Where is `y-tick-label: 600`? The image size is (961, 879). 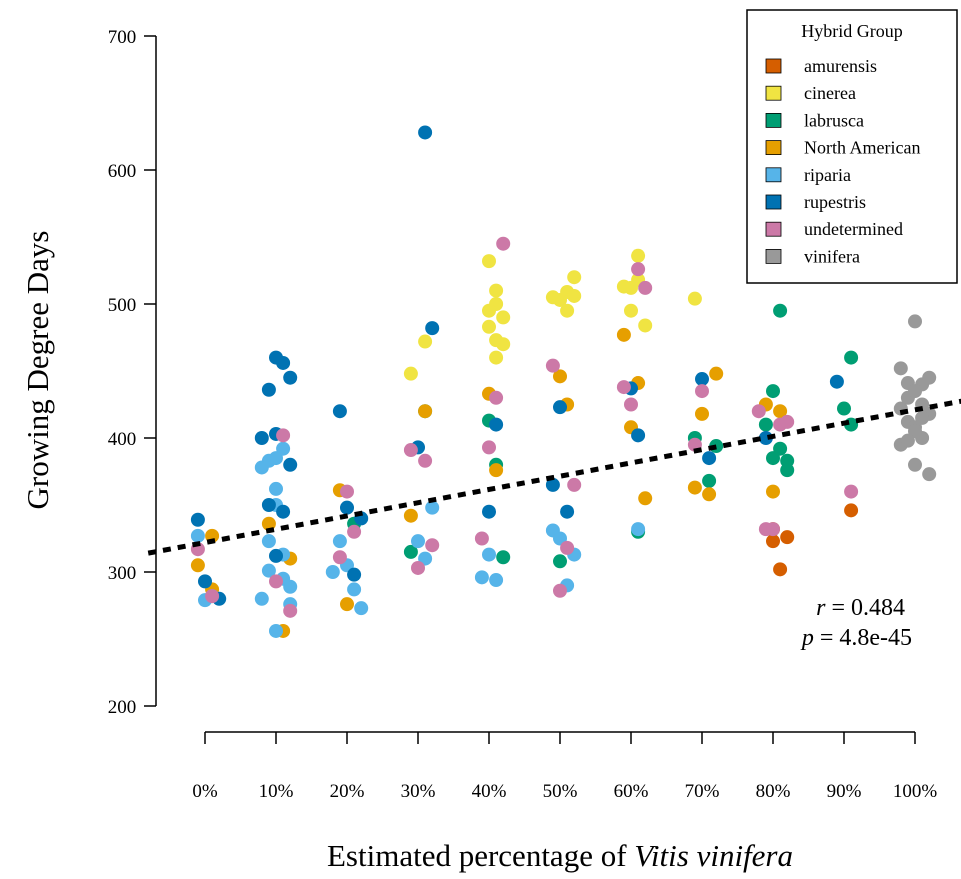
y-tick-label: 600 is located at coordinates (122, 171).